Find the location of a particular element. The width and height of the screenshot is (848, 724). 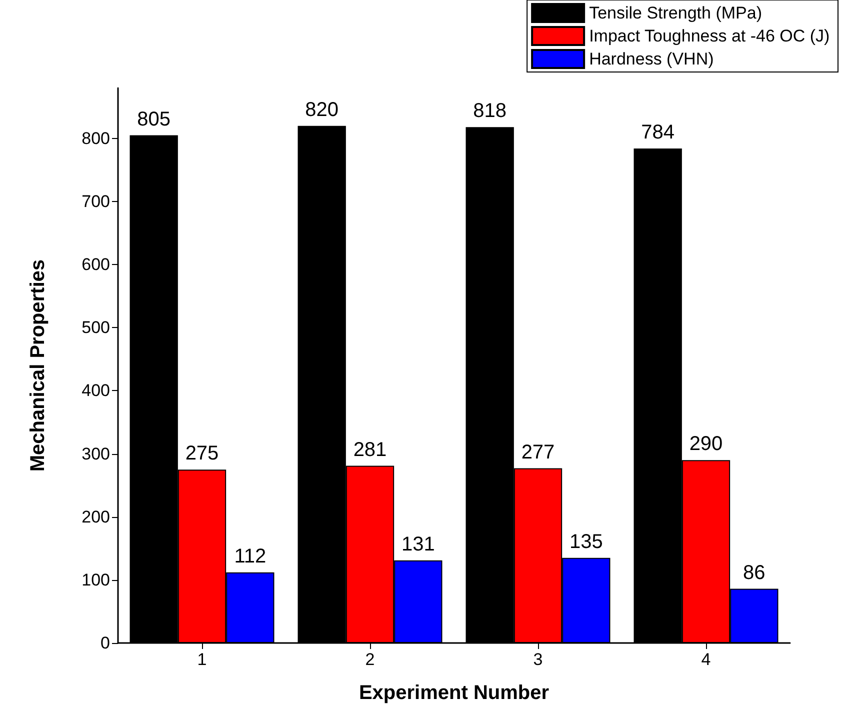

data-label: 290 is located at coordinates (706, 444).